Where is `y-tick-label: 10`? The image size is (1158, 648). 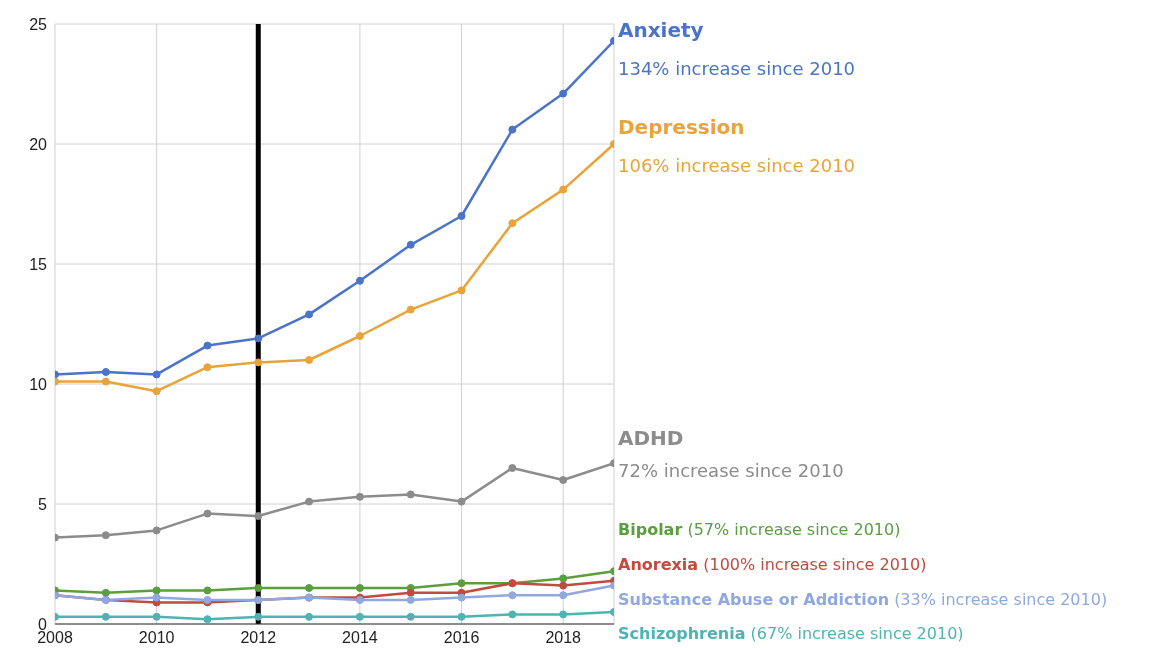 y-tick-label: 10 is located at coordinates (38, 384).